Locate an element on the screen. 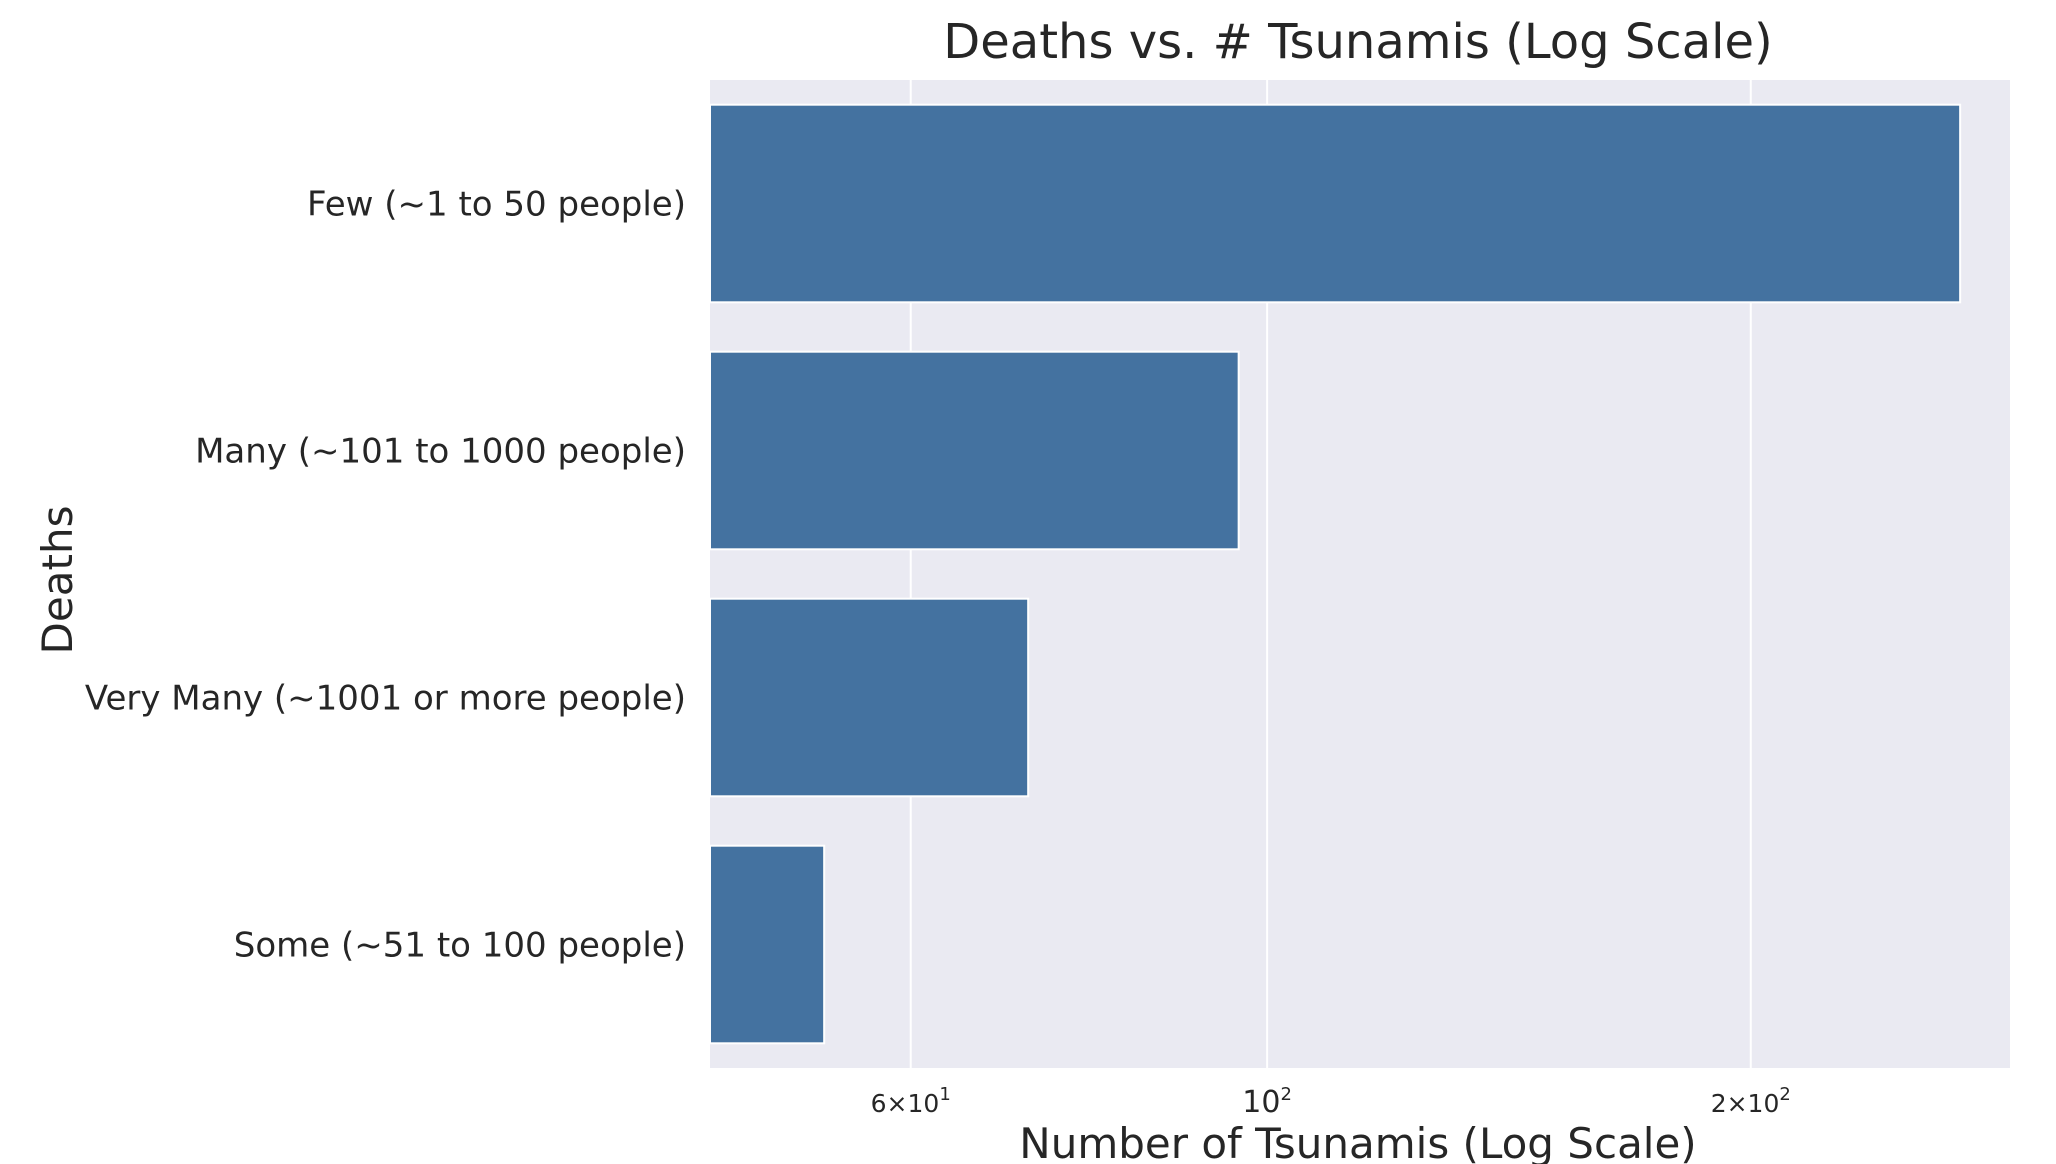  x-axis-label: Number of Tsunamis (Log Scale) is located at coordinates (1357, 1141).